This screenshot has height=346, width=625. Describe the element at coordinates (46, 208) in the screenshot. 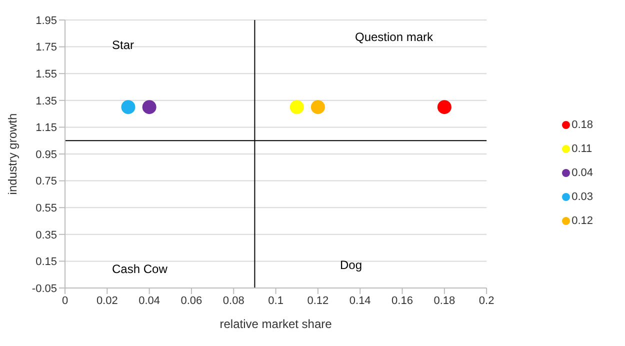

I see `y-tick-label: 0.55` at that location.